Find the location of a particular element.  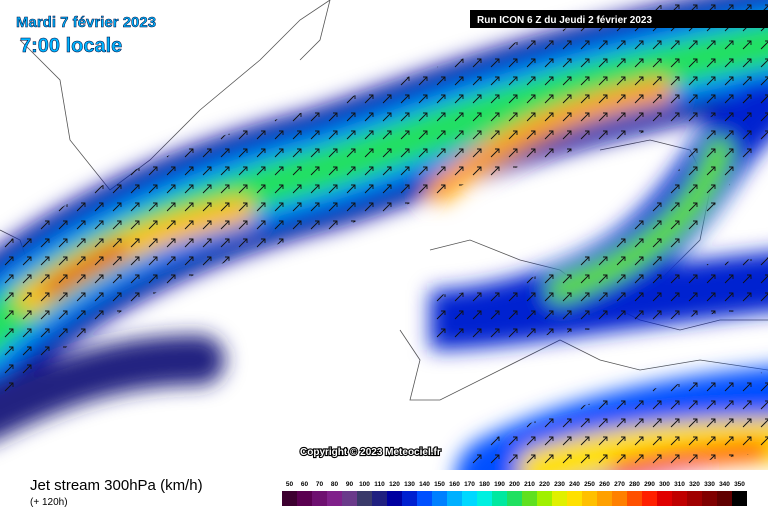

colorbar-label: 200 is located at coordinates (514, 484).